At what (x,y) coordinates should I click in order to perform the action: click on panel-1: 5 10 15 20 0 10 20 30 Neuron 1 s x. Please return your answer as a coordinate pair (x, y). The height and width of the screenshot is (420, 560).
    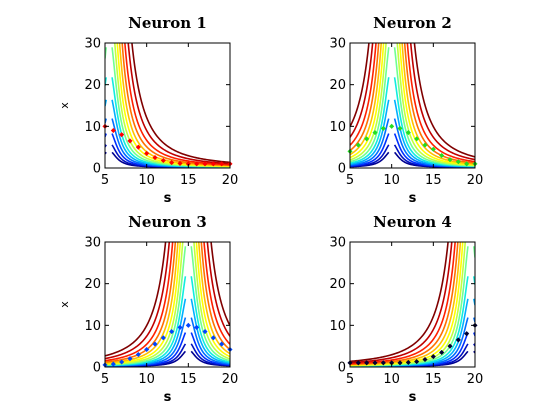
    Looking at the image, I should click on (148, 110).